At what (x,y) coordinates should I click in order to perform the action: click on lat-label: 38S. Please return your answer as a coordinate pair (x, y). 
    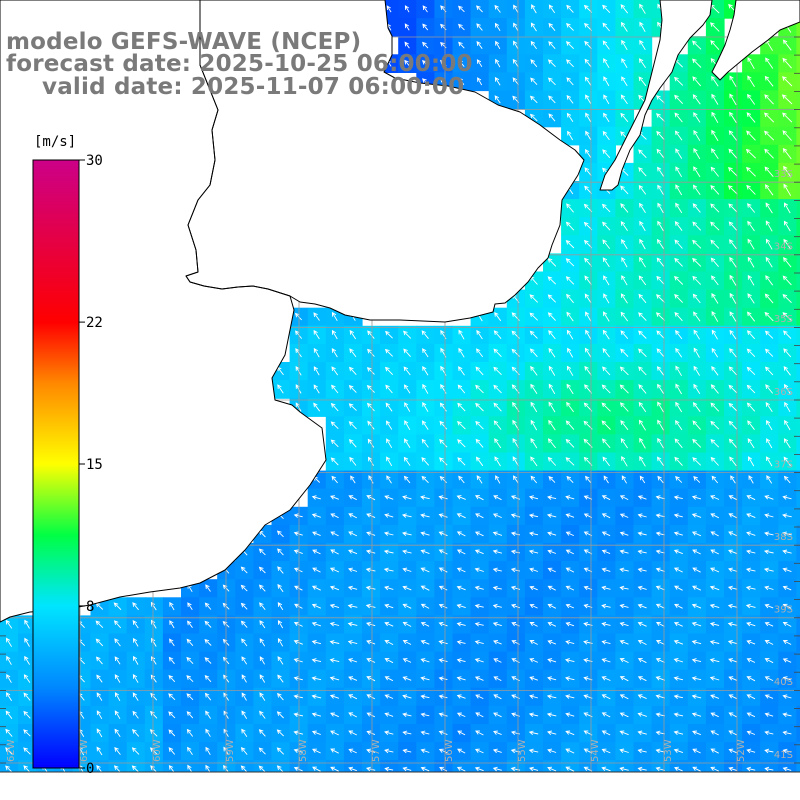
    Looking at the image, I should click on (783, 537).